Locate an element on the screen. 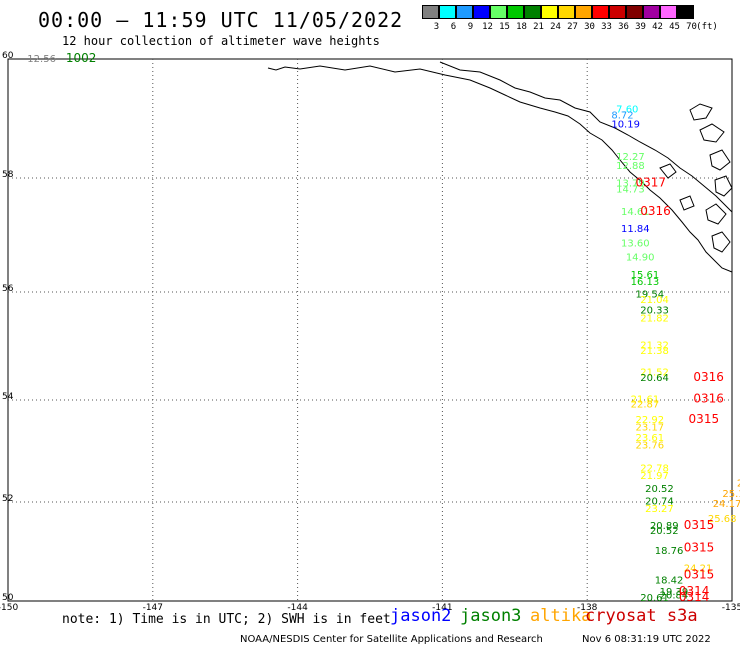 This screenshot has width=740, height=650. wave-height-label: 21.32 is located at coordinates (654, 346).